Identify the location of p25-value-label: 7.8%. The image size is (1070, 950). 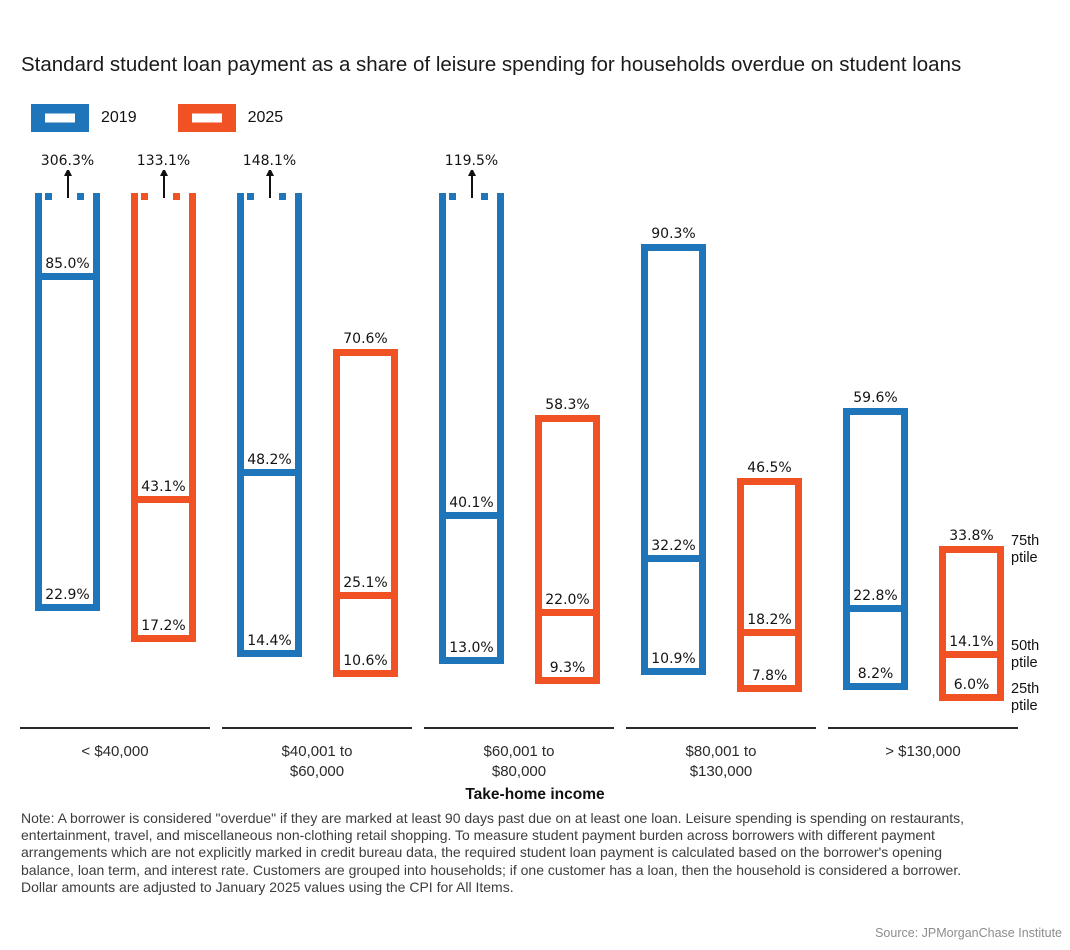
(769, 675).